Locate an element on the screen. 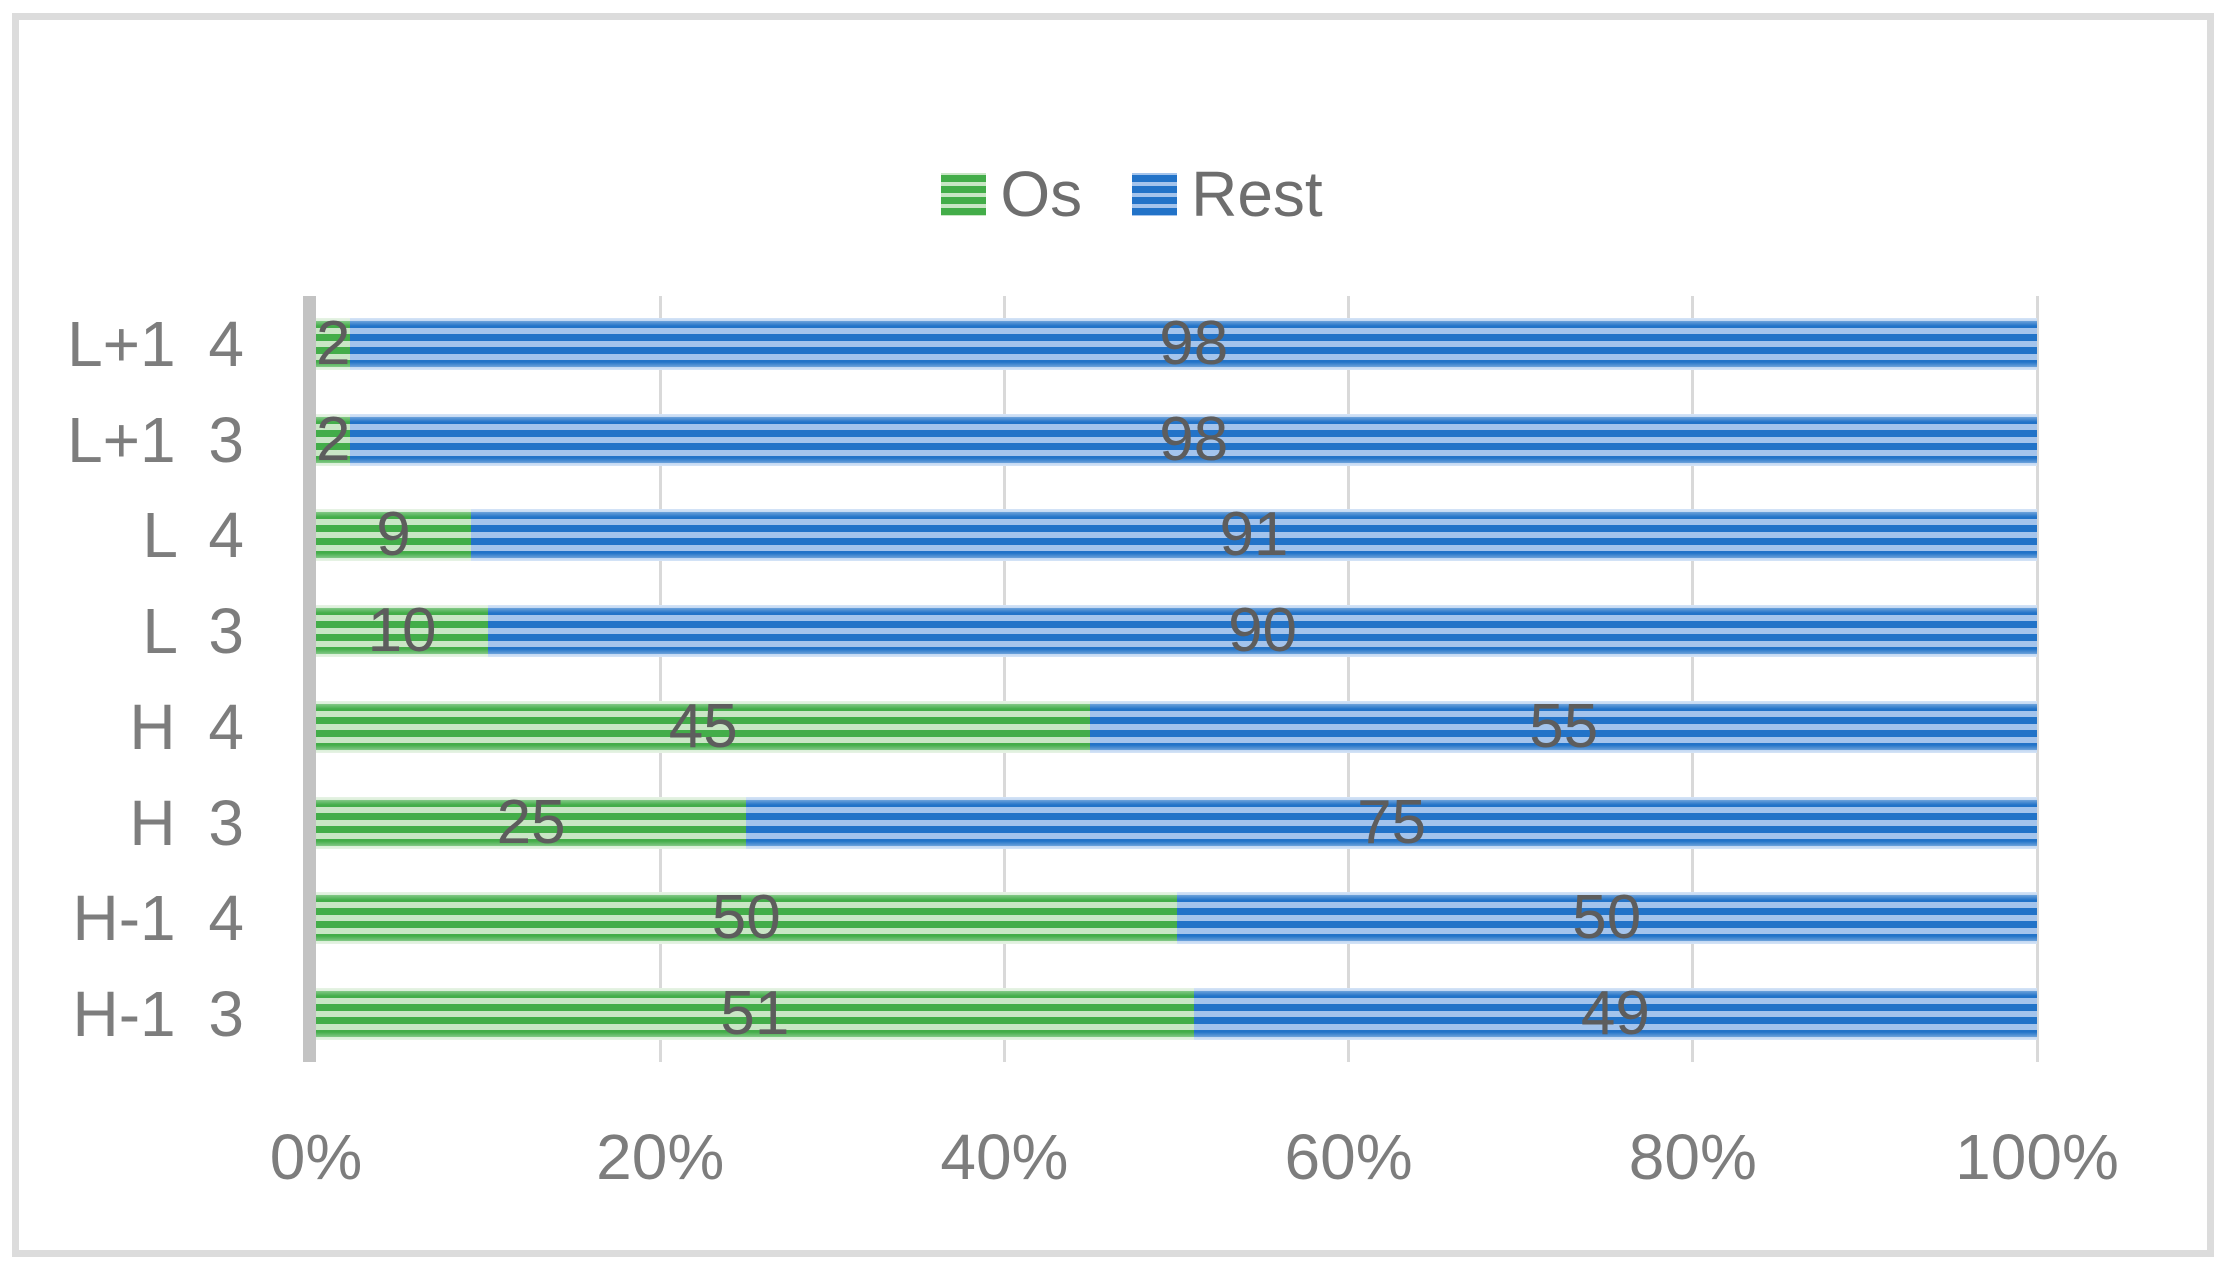 This screenshot has height=1269, width=2228. bar-row: 9 91 is located at coordinates (1177, 535).